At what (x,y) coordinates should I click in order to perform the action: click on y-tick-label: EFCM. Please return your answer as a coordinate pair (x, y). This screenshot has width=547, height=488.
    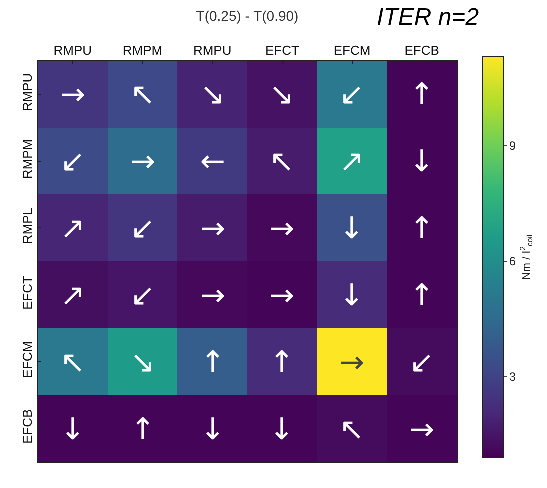
    Looking at the image, I should click on (27, 359).